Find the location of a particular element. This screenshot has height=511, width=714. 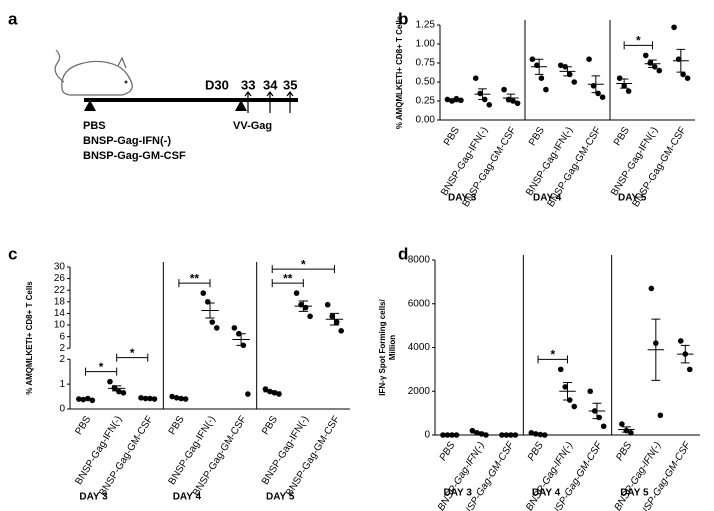

panel-label: a is located at coordinates (13, 18).